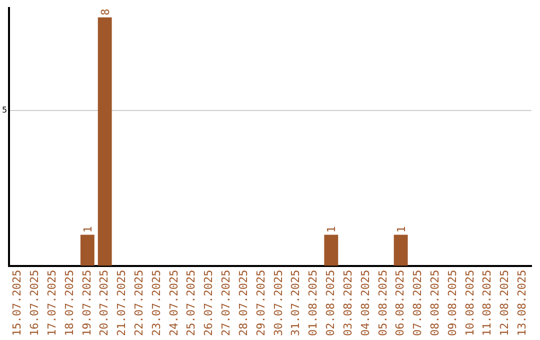 The height and width of the screenshot is (340, 540). I want to click on x-tick-label: 10.08.2025, so click(469, 303).